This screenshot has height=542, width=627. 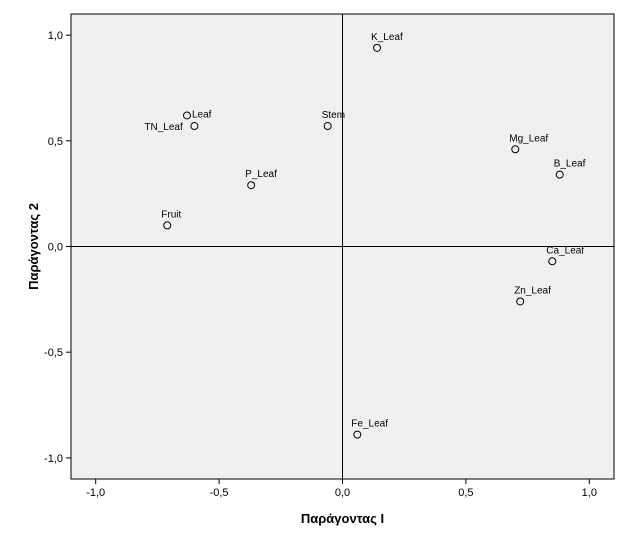 What do you see at coordinates (53, 459) in the screenshot?
I see `y-tick-label: -1,0` at bounding box center [53, 459].